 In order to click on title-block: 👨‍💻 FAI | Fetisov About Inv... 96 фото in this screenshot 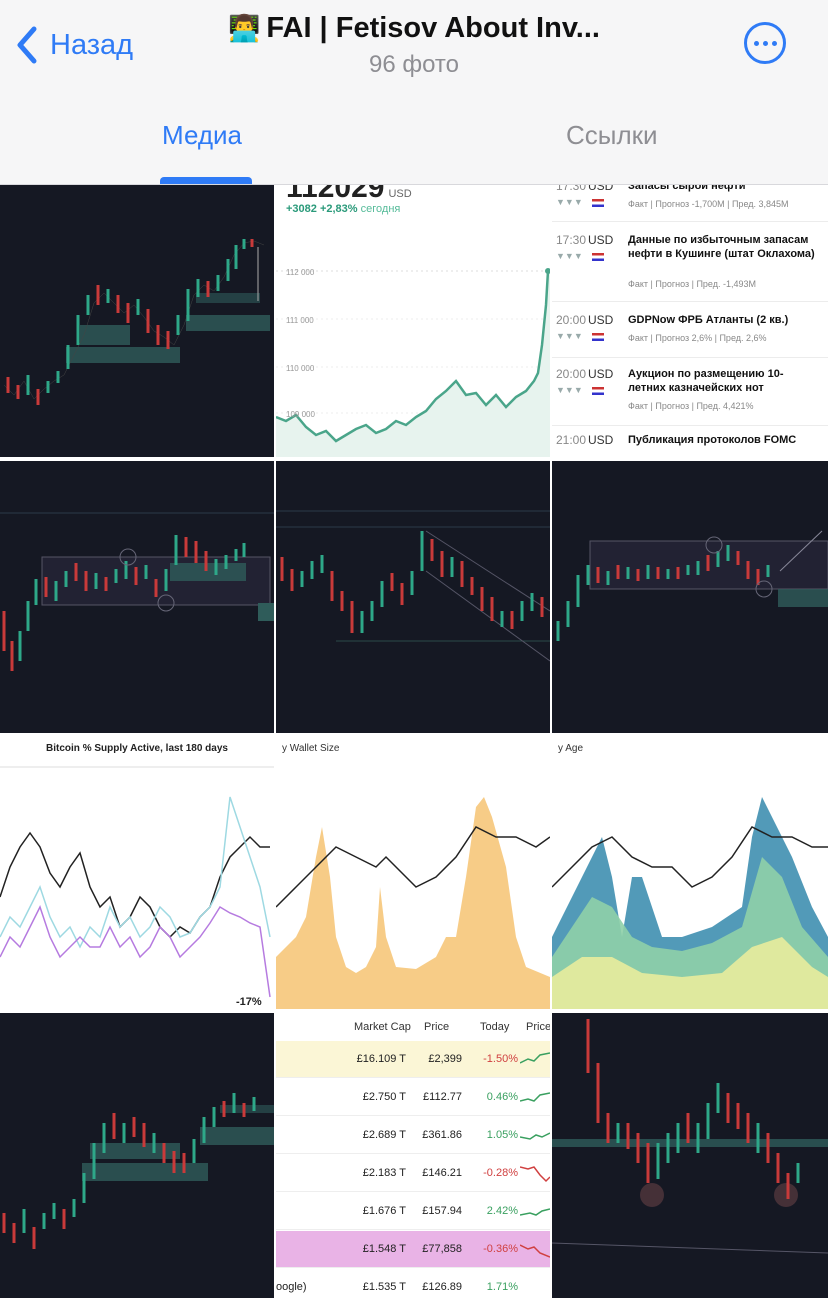, I will do `click(414, 45)`.